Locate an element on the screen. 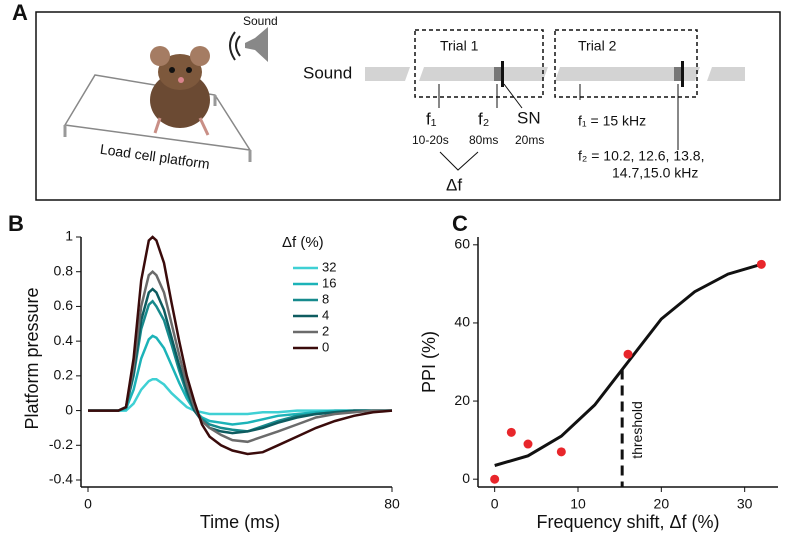 The width and height of the screenshot is (800, 537). y-axis-label: Platform pressure is located at coordinates (32, 358).